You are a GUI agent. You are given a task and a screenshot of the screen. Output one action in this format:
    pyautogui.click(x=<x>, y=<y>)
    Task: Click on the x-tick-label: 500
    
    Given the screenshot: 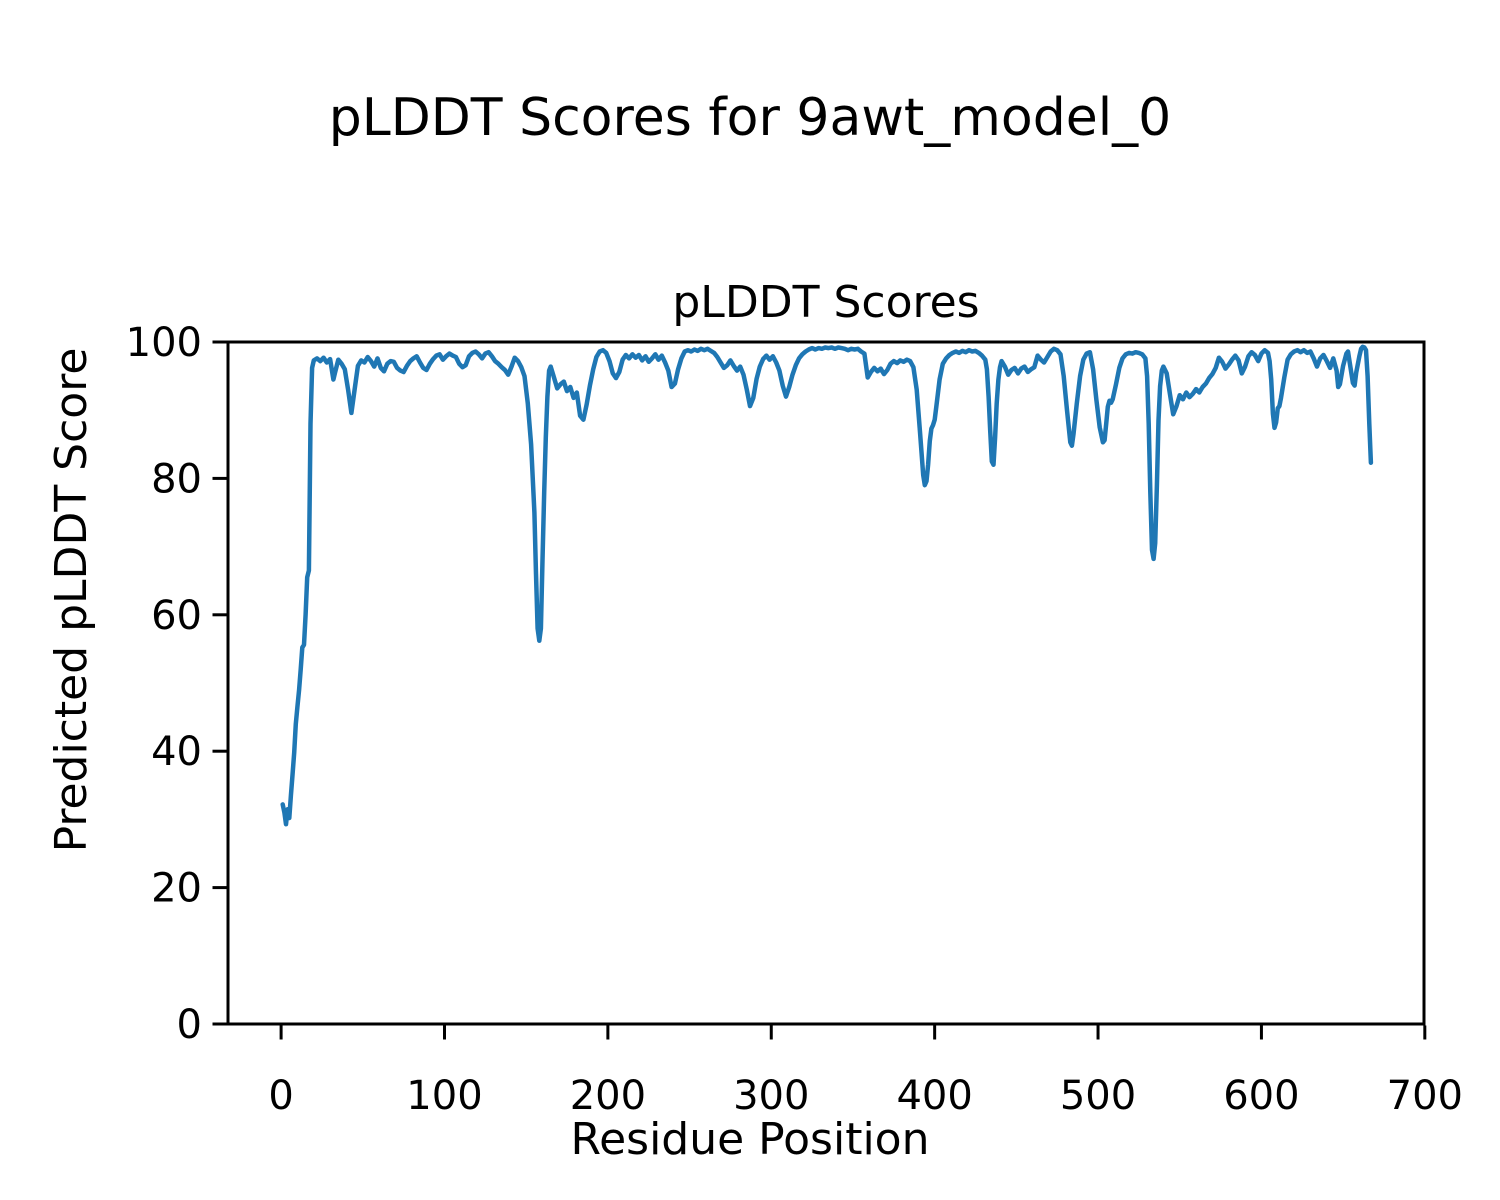 What is the action you would take?
    pyautogui.click(x=1098, y=1096)
    